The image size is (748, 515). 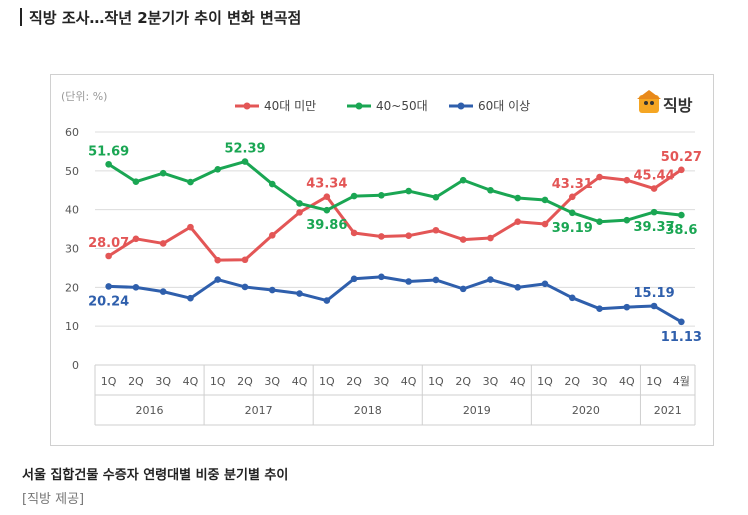 What do you see at coordinates (681, 157) in the screenshot?
I see `data-label: 50.27` at bounding box center [681, 157].